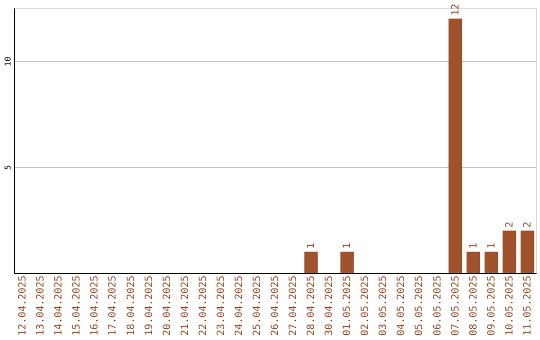 Image resolution: width=540 pixels, height=340 pixels. What do you see at coordinates (384, 306) in the screenshot?
I see `x-tick-label: 03.05.2025` at bounding box center [384, 306].